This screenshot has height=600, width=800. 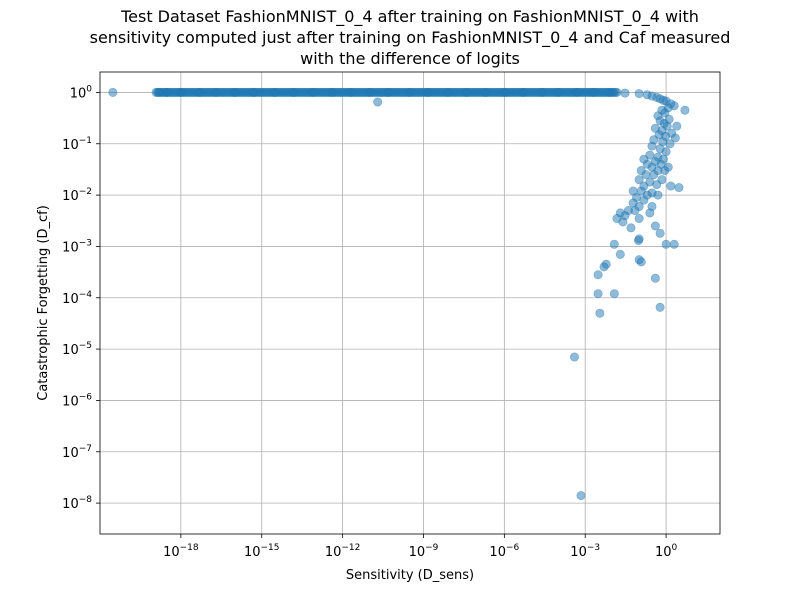 I want to click on chart-title-line-3: with the difference of logits, so click(x=410, y=58).